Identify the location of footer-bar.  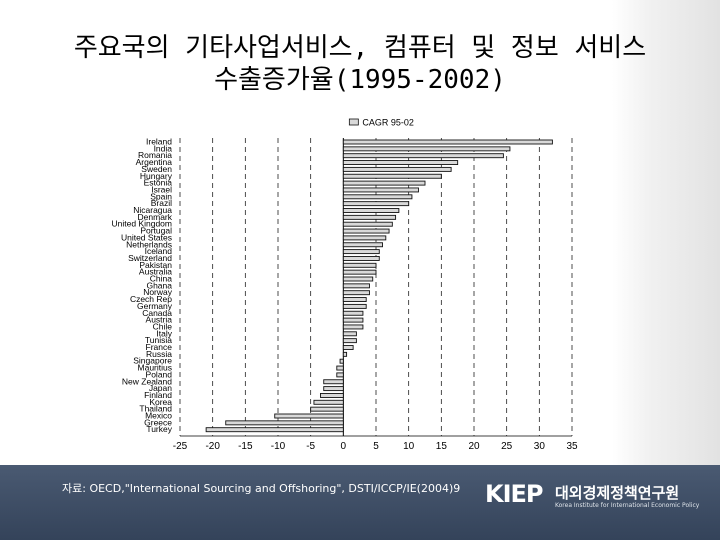
(360, 502).